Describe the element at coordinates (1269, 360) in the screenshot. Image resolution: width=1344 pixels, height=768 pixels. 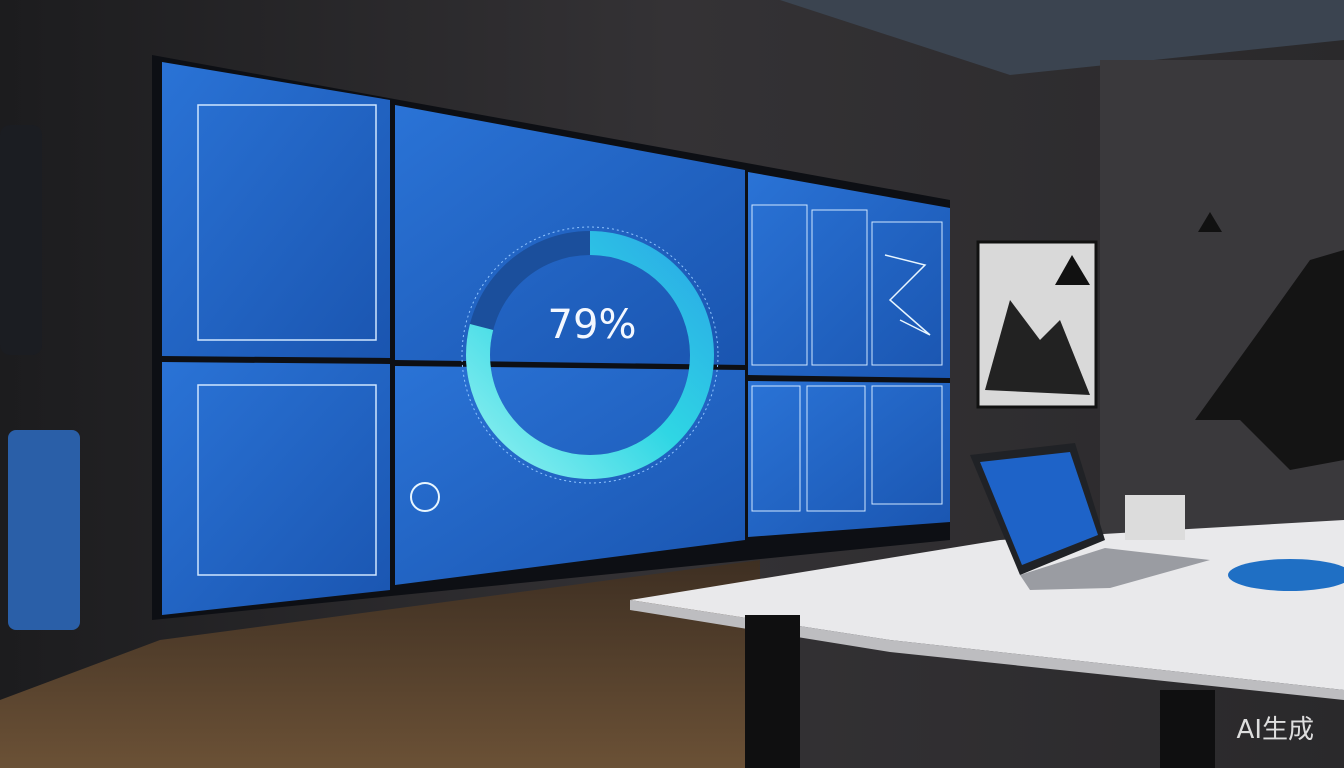
I see `tree-decal` at that location.